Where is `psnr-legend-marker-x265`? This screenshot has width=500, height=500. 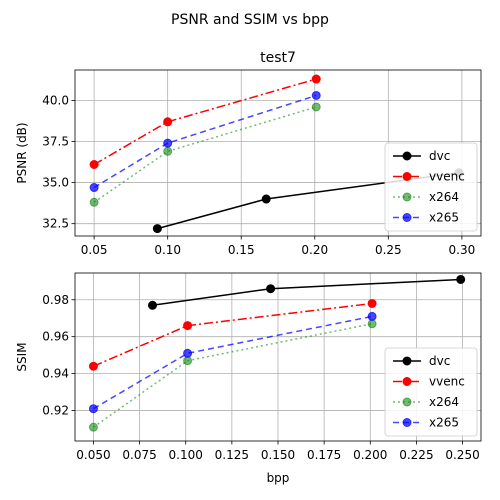
psnr-legend-marker-x265 is located at coordinates (407, 217).